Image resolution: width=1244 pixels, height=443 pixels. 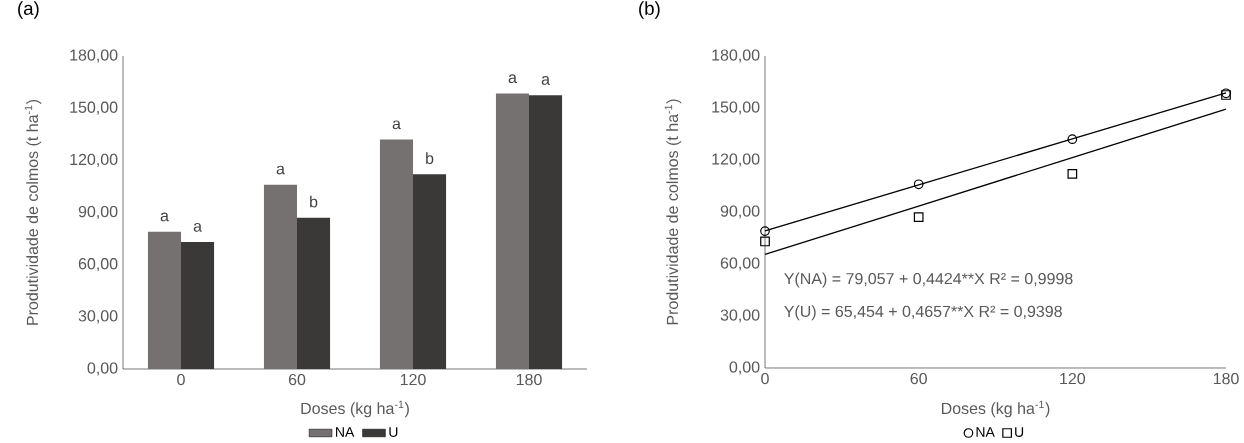 What do you see at coordinates (649, 10) in the screenshot?
I see `chart-title: (b)` at bounding box center [649, 10].